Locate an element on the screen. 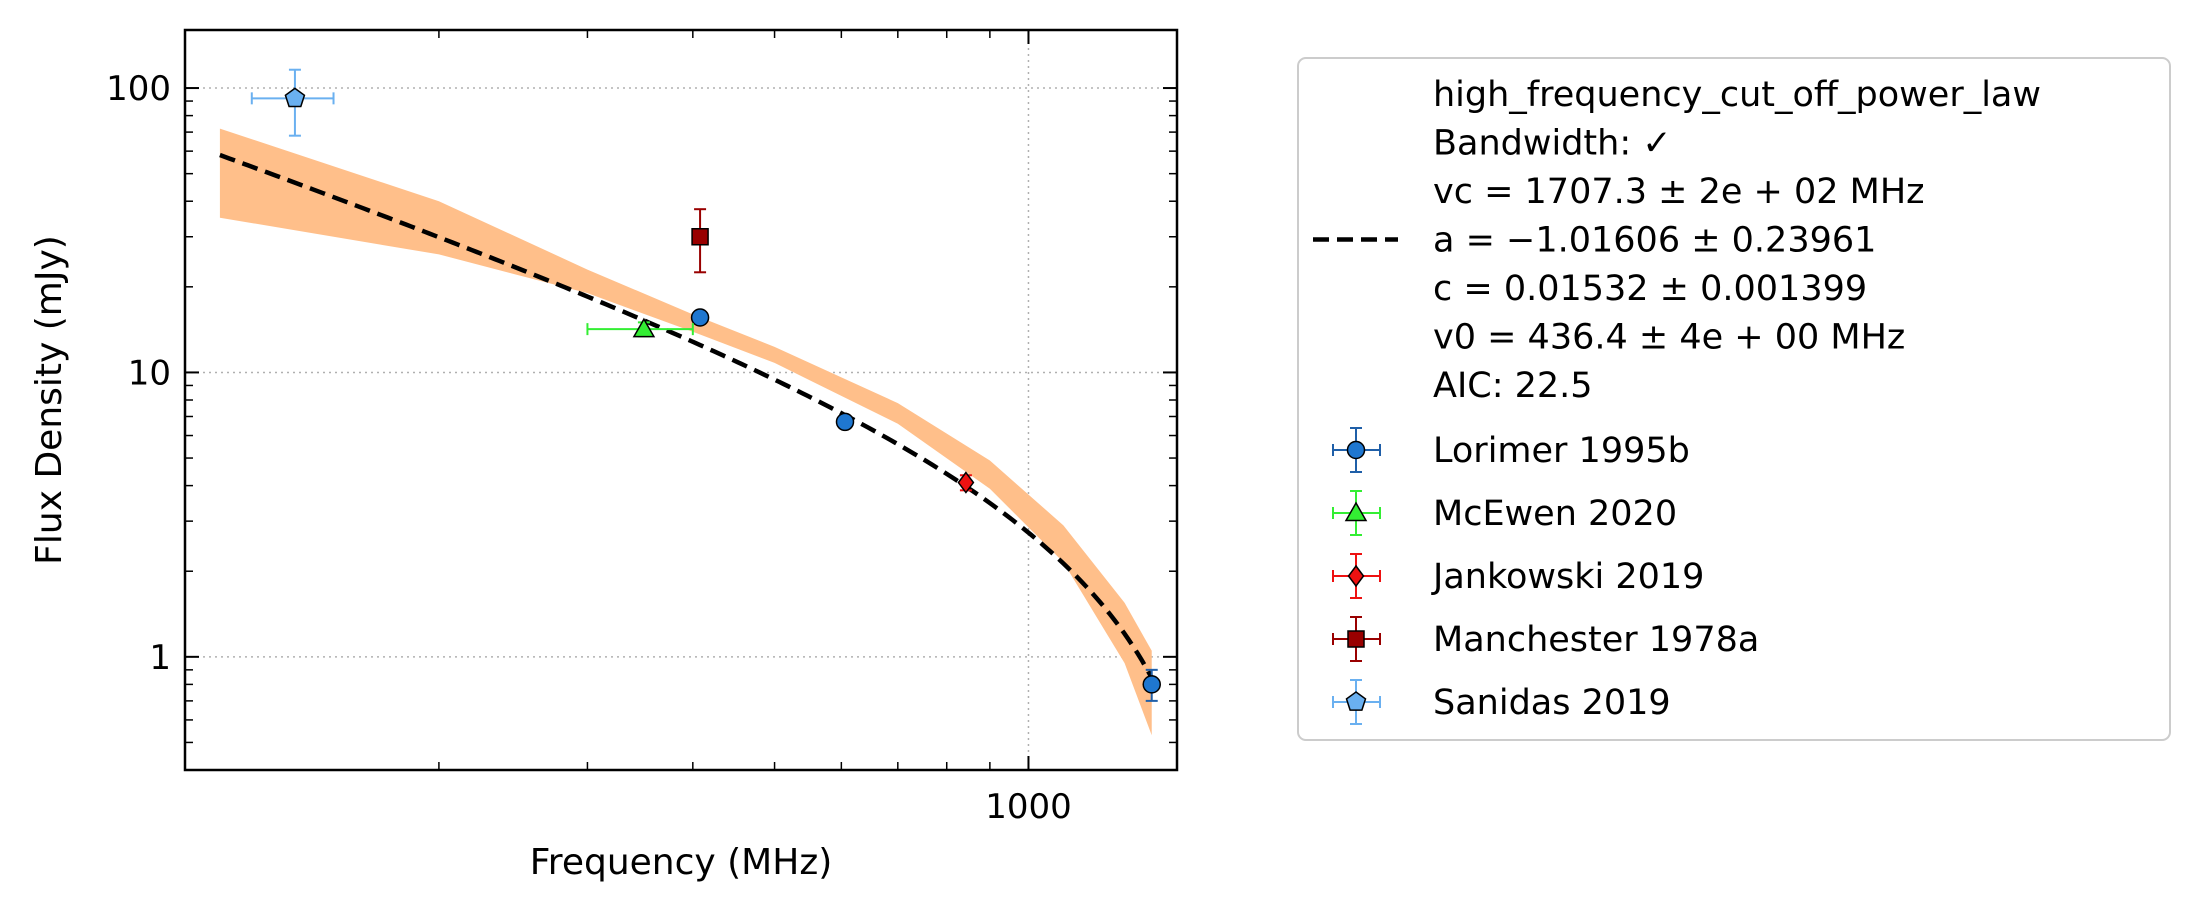 The height and width of the screenshot is (914, 2198). legend-fit-line: Bandwidth: ✓ is located at coordinates (1552, 144).